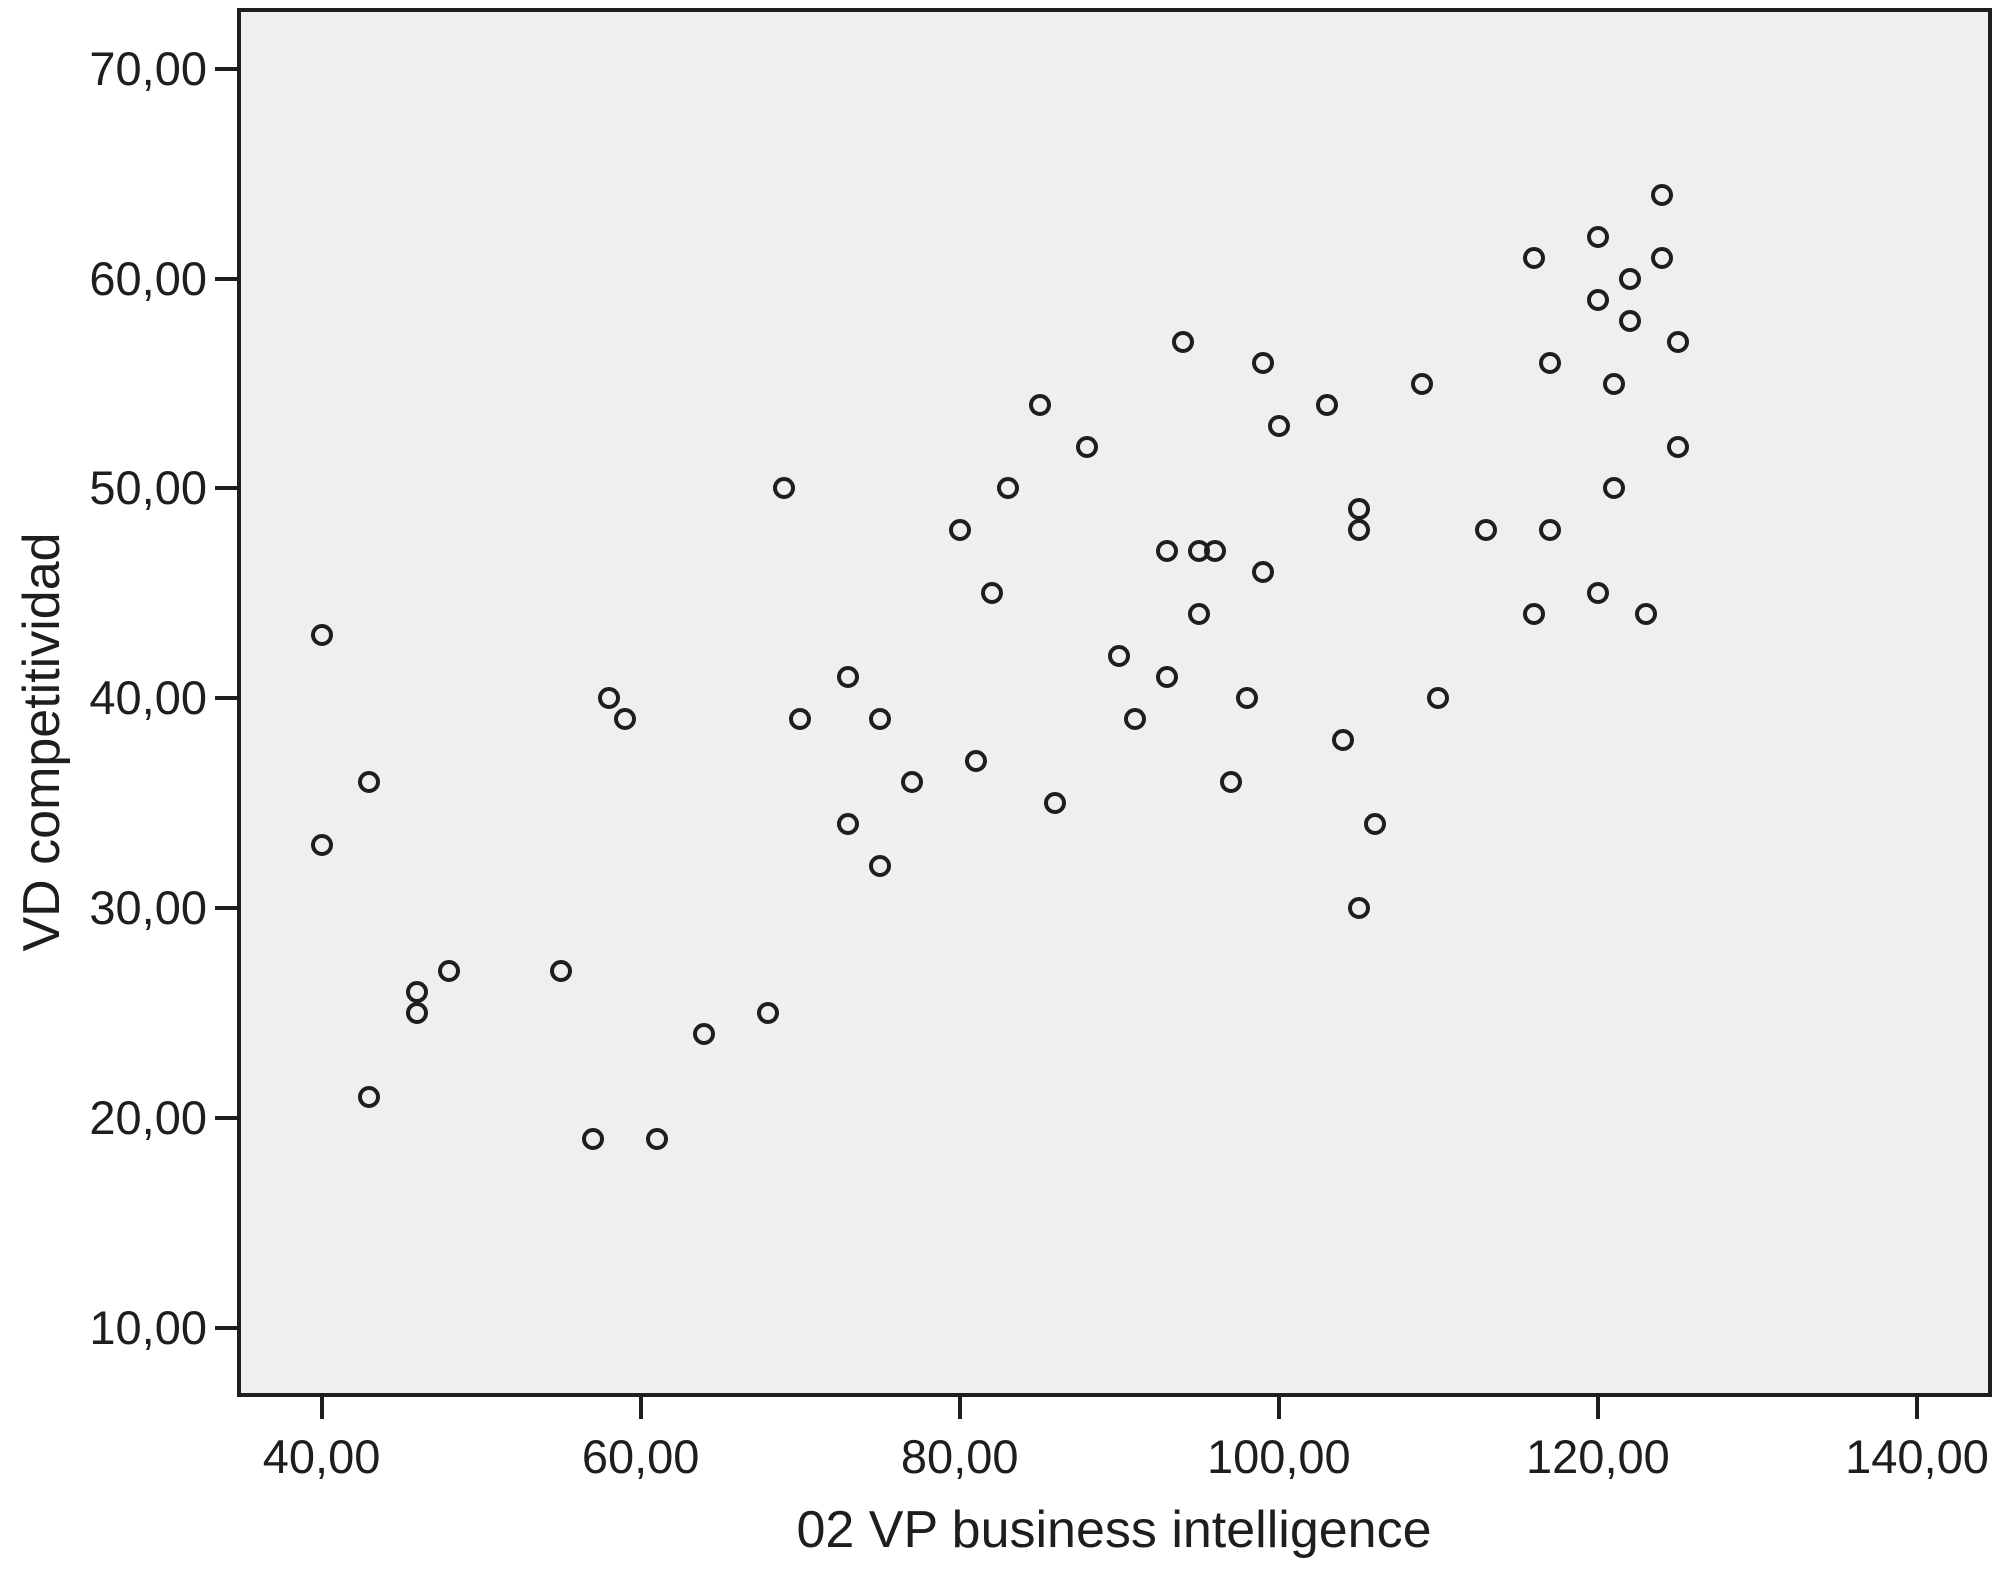  What do you see at coordinates (1917, 1456) in the screenshot?
I see `x-axis-tick-label: 140,00` at bounding box center [1917, 1456].